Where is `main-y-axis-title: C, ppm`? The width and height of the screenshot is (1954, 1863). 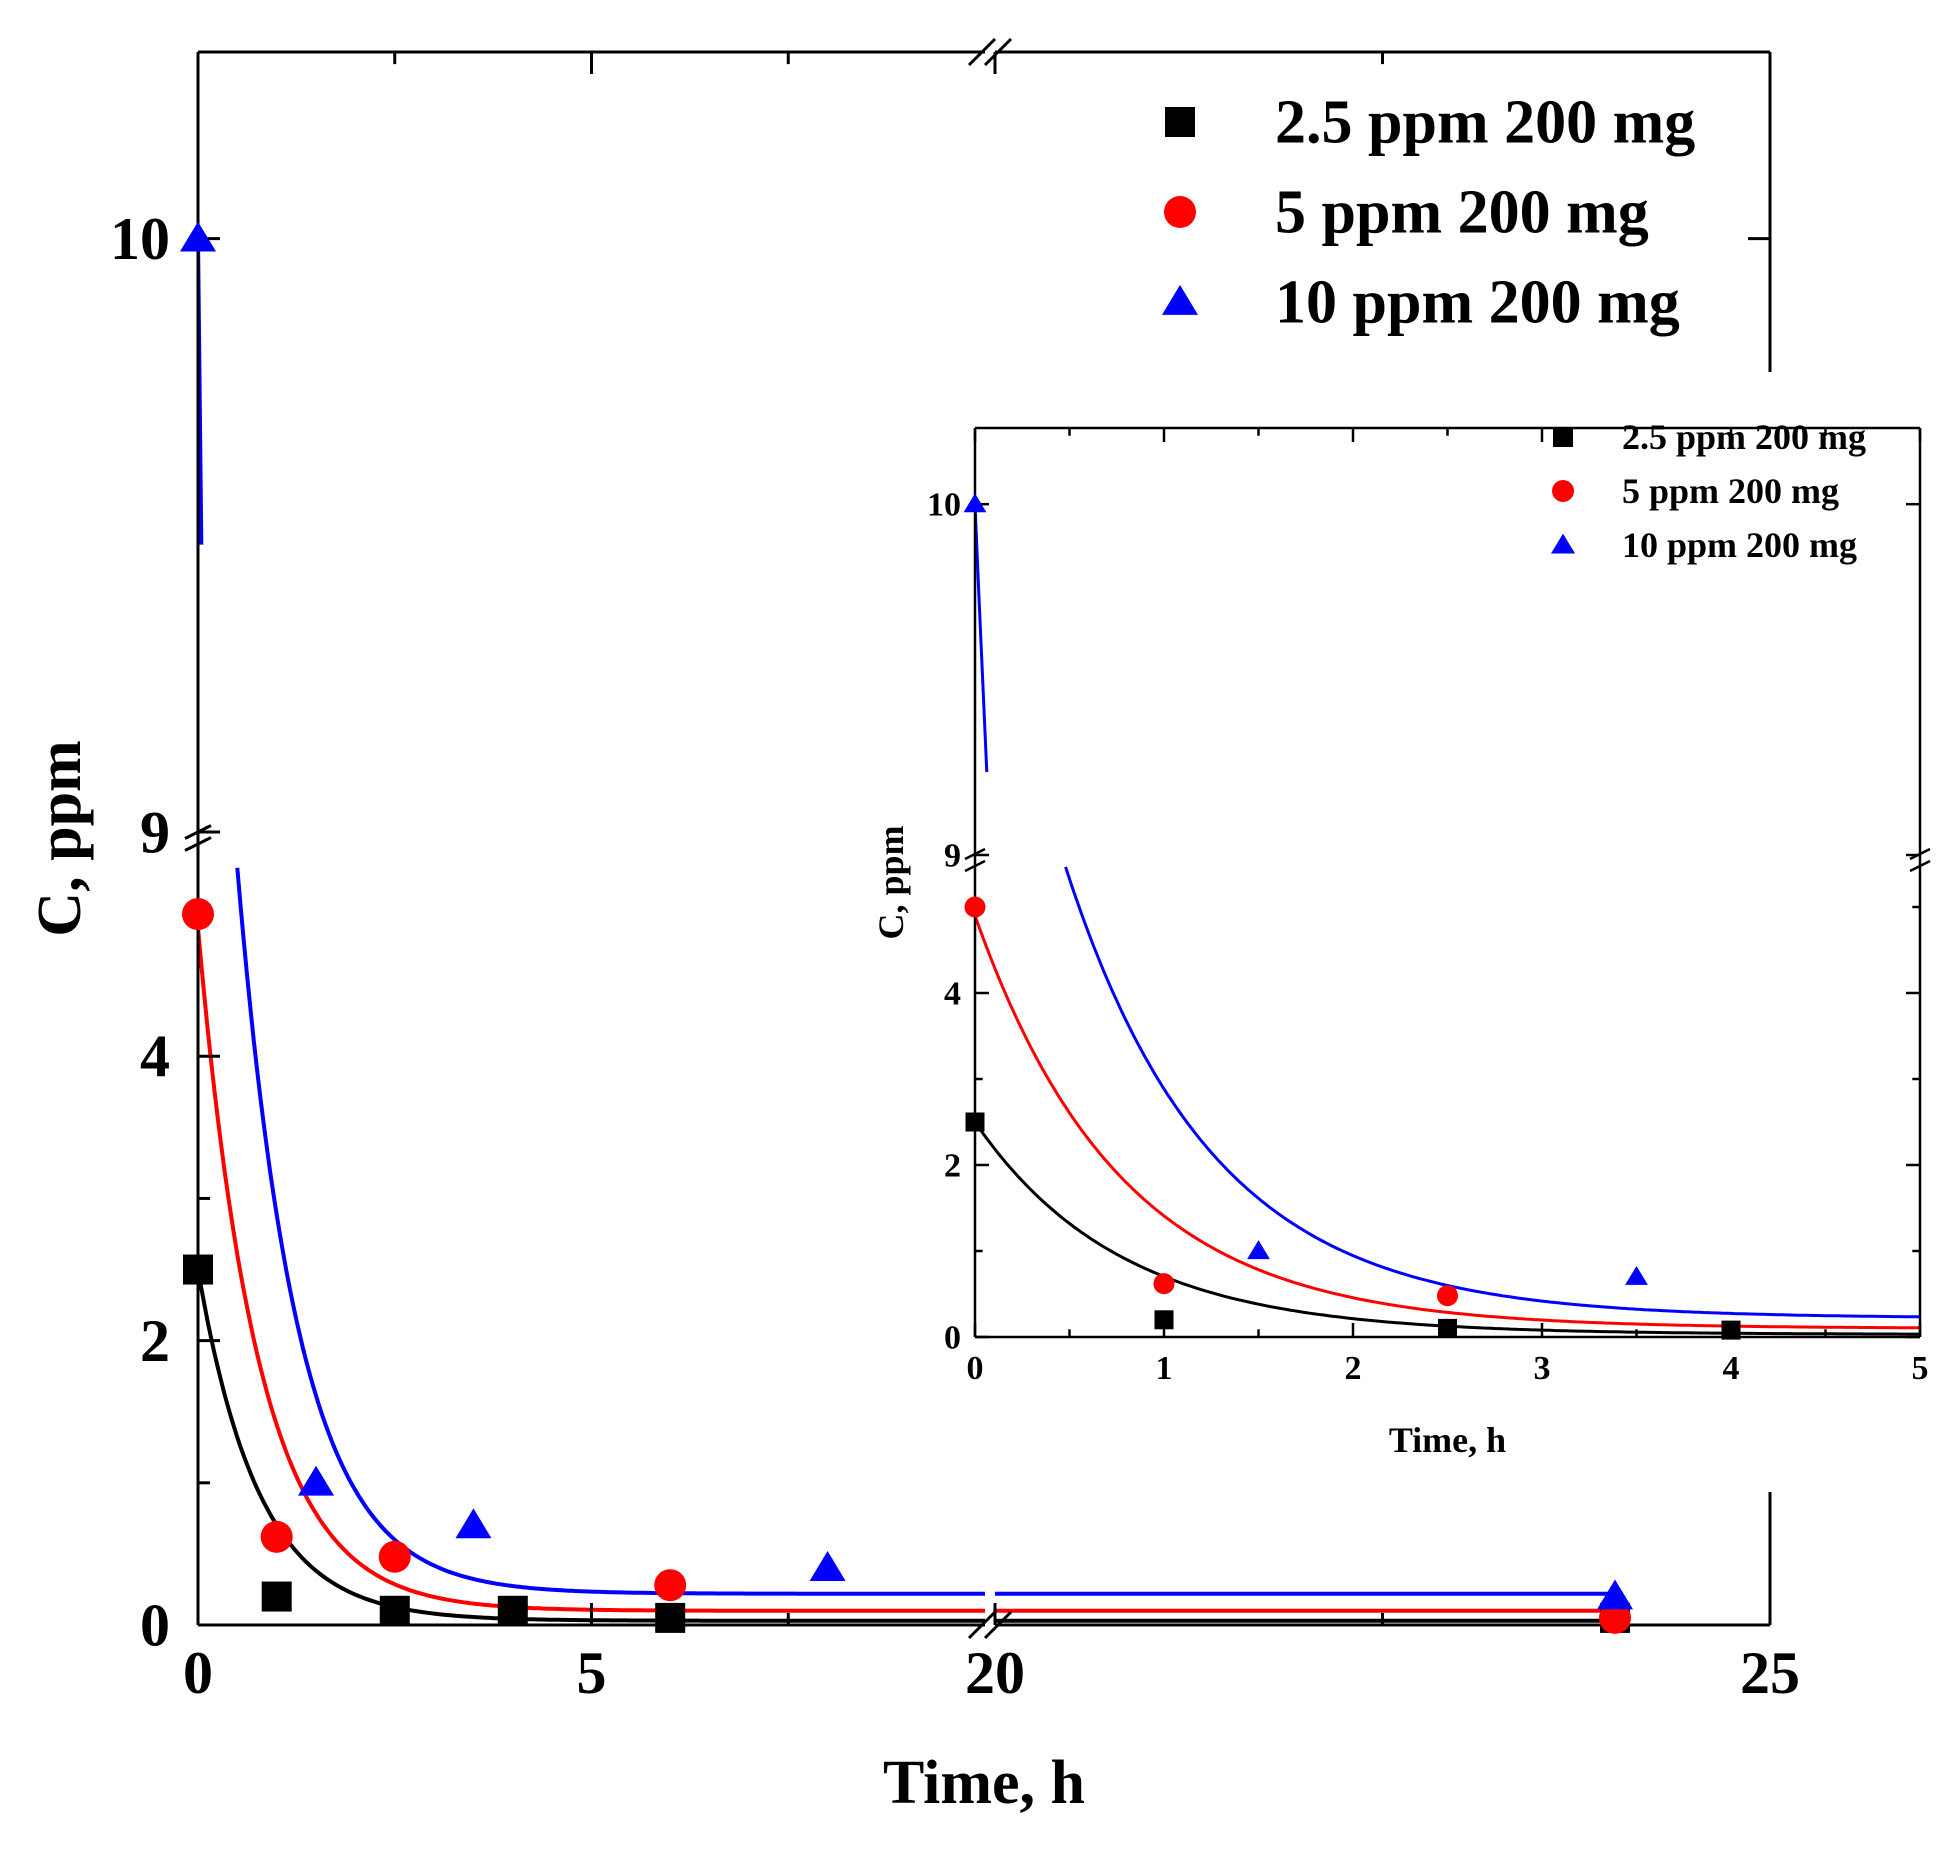 main-y-axis-title: C, ppm is located at coordinates (60, 838).